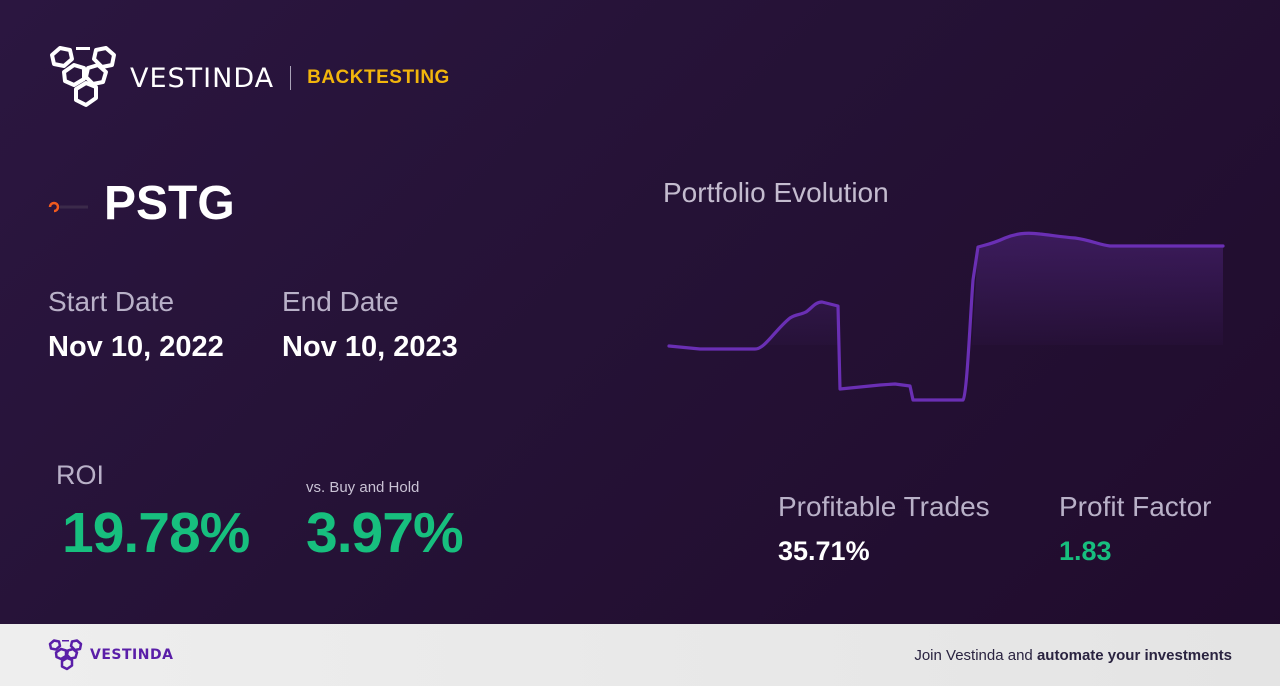 The image size is (1280, 686). I want to click on start-date-value: Nov 10, 2022, so click(136, 347).